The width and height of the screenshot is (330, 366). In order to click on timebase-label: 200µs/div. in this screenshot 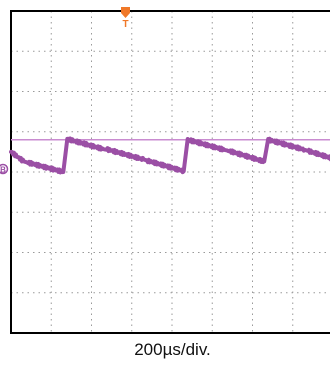, I will do `click(172, 349)`.